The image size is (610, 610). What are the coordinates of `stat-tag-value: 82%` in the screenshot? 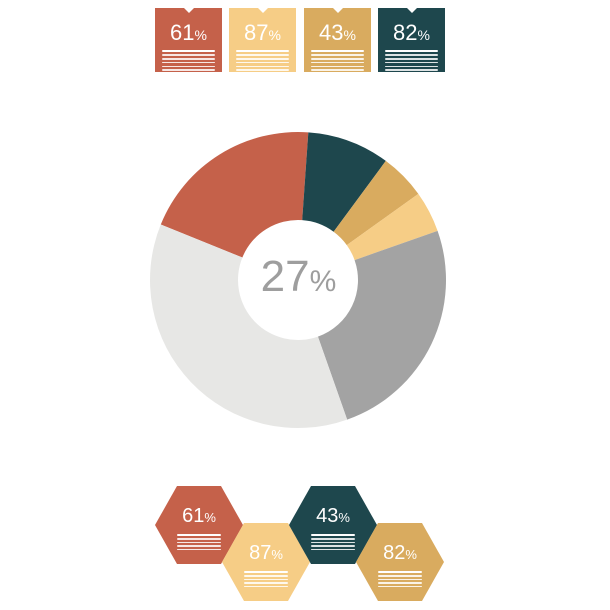 It's located at (411, 32).